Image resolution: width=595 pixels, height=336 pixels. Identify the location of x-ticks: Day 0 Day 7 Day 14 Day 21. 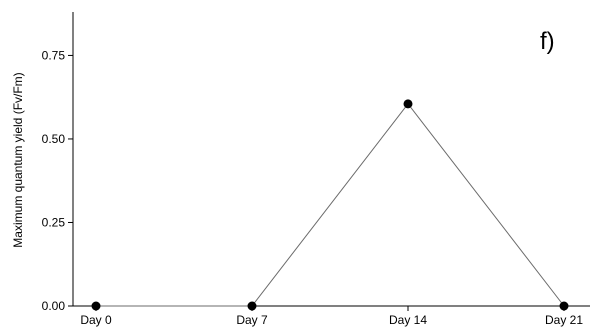
(331, 316).